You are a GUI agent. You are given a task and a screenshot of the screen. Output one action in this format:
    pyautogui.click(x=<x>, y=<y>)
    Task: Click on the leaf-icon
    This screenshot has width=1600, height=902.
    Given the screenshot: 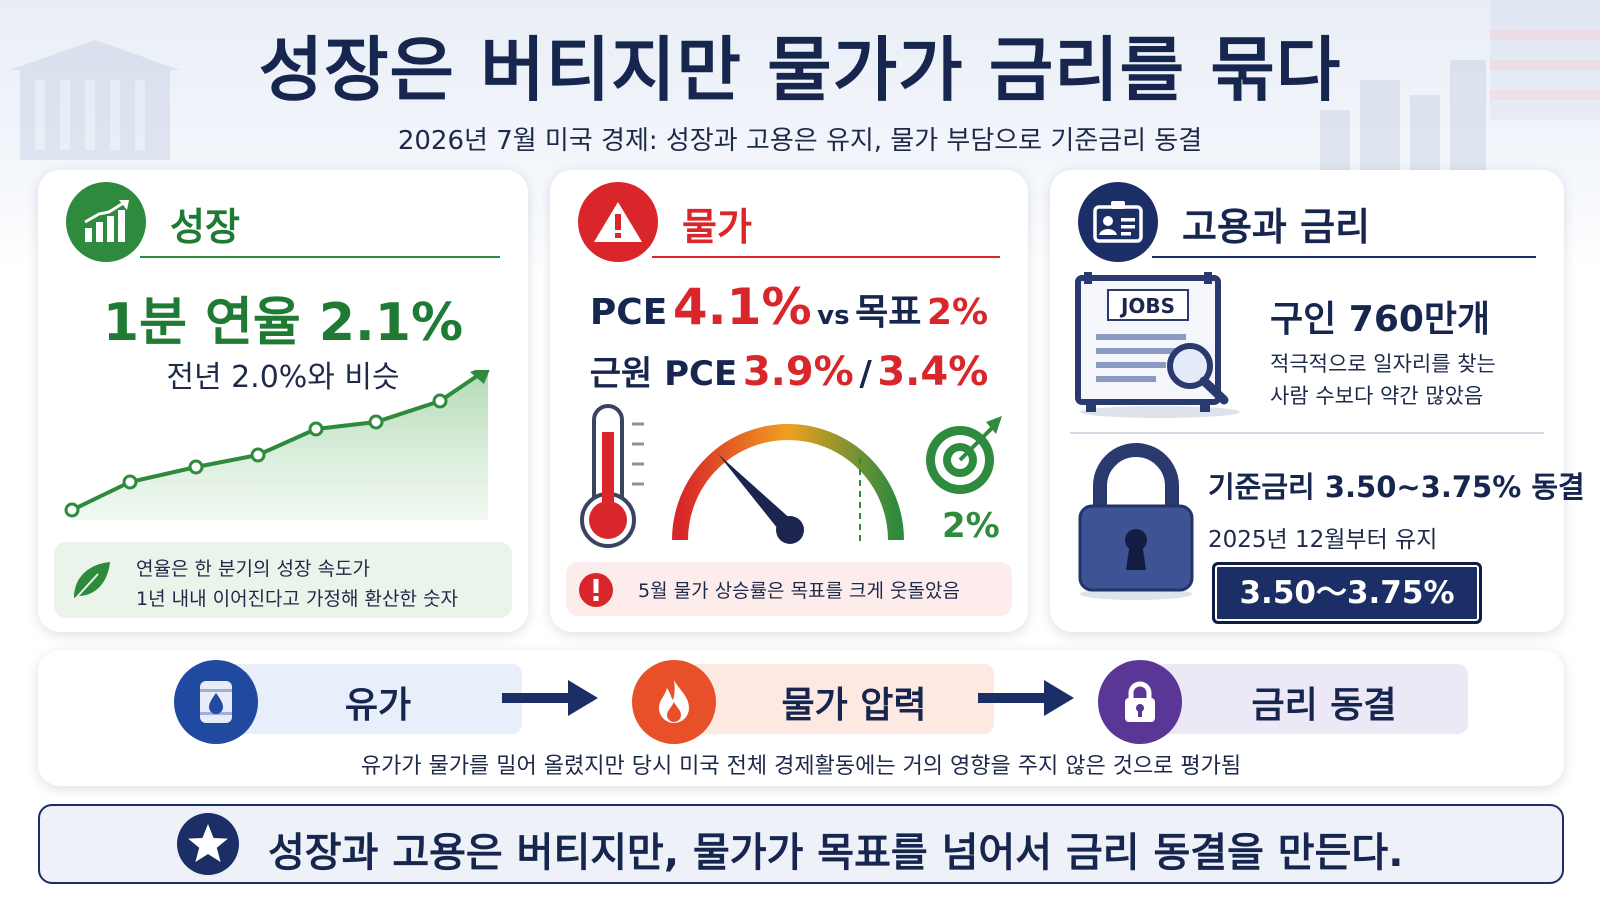 What is the action you would take?
    pyautogui.click(x=92, y=580)
    